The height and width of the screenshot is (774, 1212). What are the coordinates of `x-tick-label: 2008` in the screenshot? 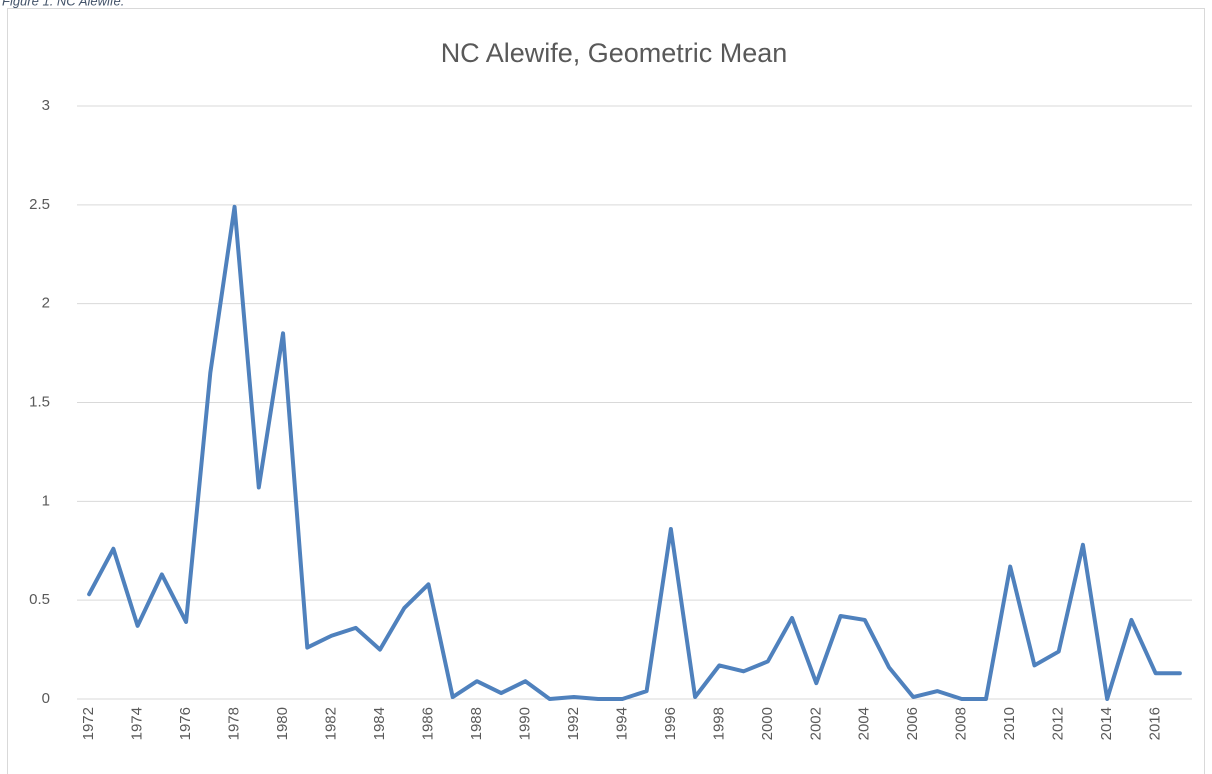 It's located at (961, 723).